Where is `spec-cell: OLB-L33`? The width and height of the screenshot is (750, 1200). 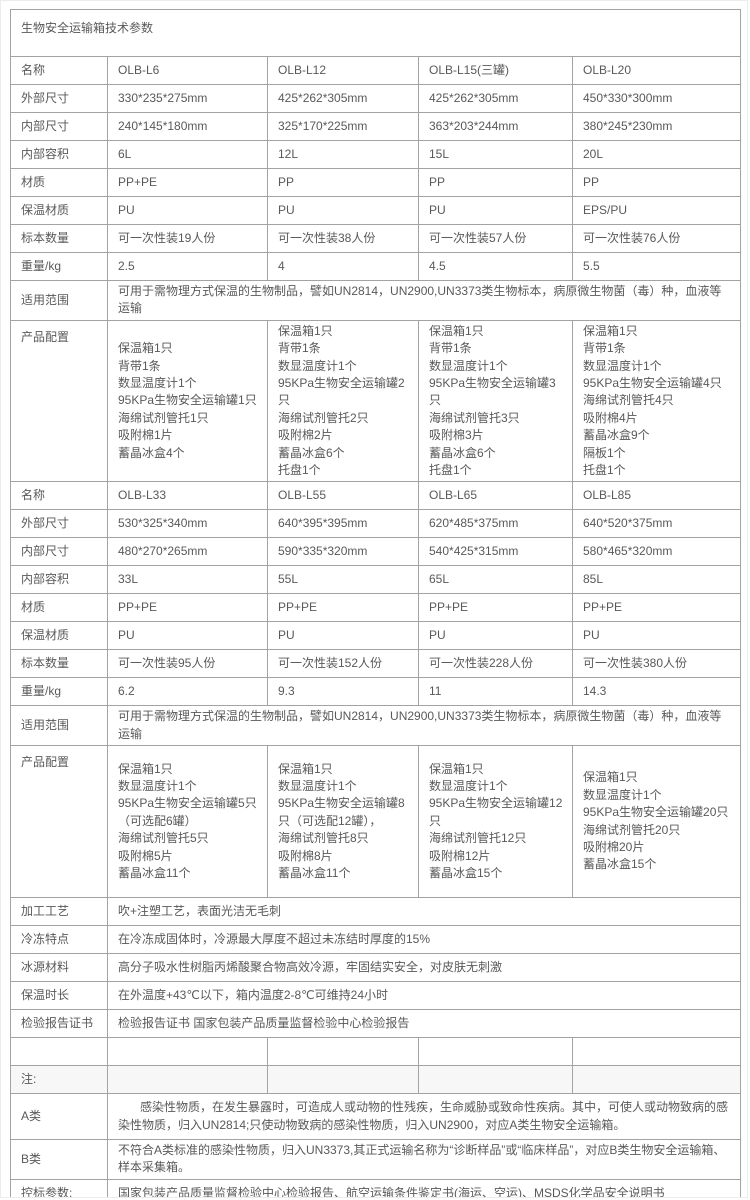
spec-cell: OLB-L33 is located at coordinates (187, 496).